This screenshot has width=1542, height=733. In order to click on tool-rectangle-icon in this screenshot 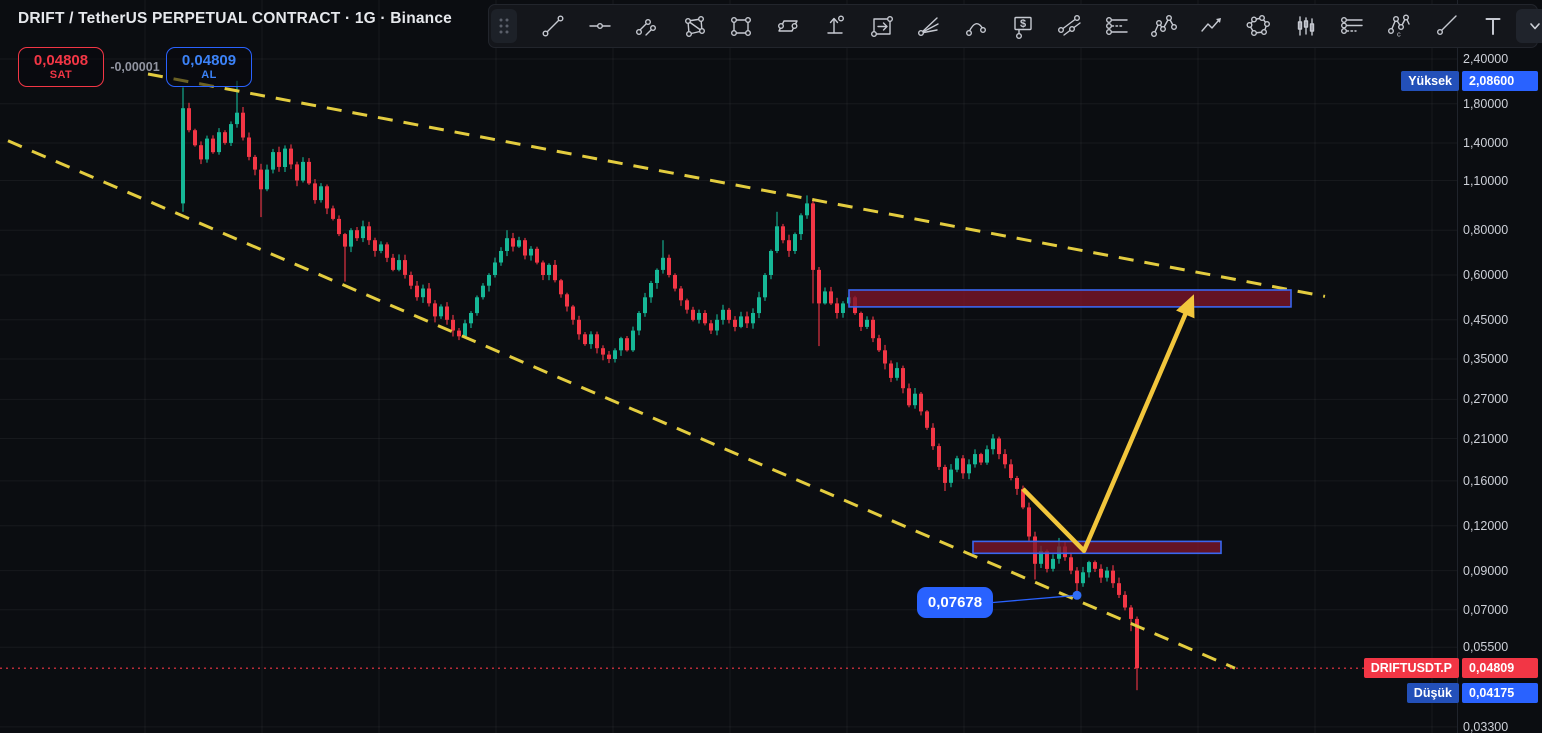, I will do `click(740, 26)`.